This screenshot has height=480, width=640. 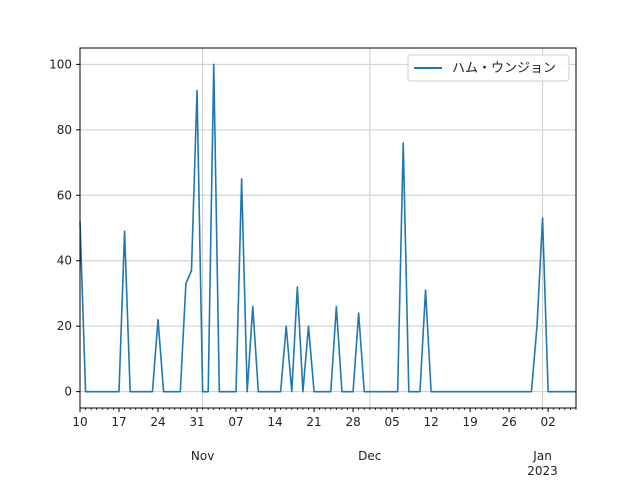 What do you see at coordinates (79, 422) in the screenshot?
I see `x-tick-label: 10` at bounding box center [79, 422].